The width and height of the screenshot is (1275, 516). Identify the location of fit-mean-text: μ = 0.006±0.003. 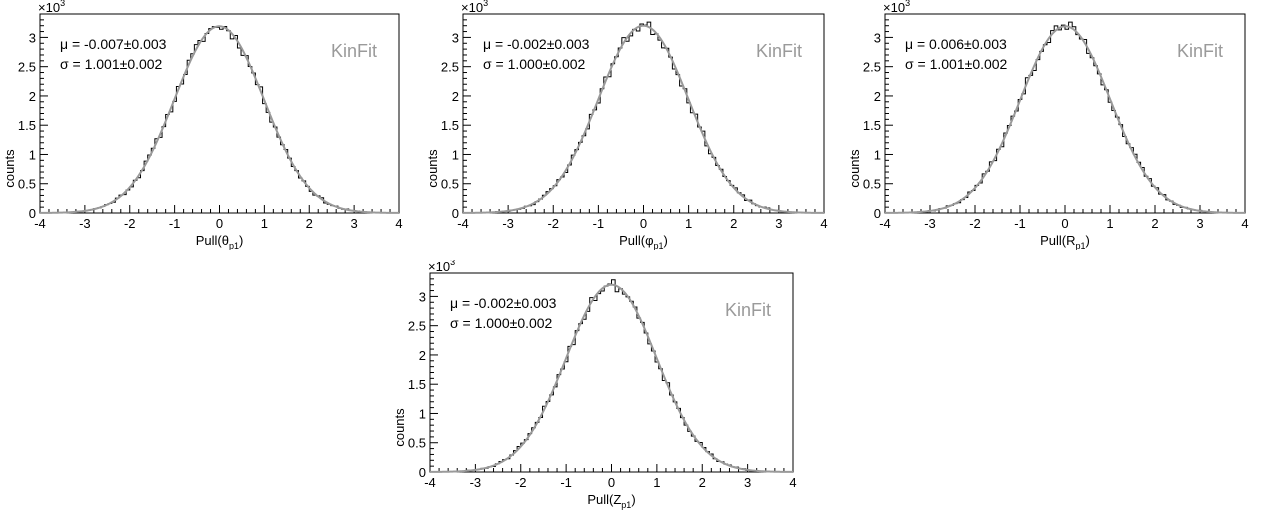
(956, 44).